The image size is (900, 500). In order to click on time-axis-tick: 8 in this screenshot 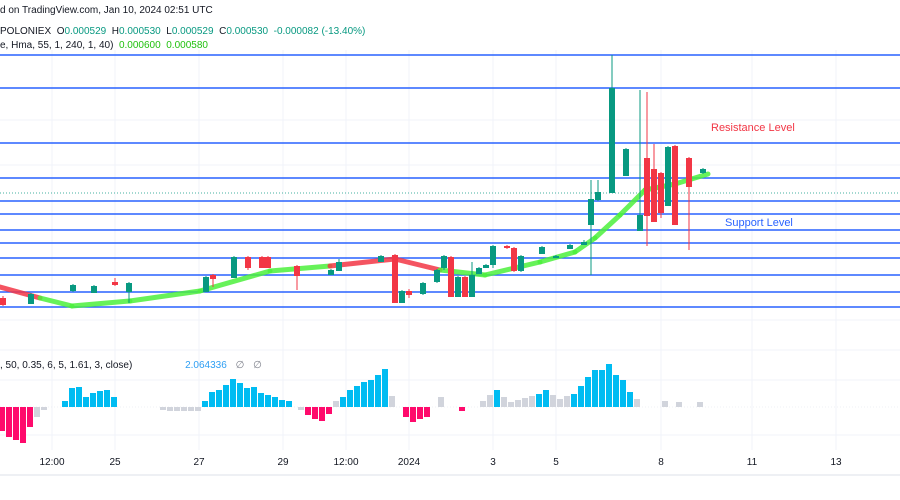, I will do `click(661, 462)`.